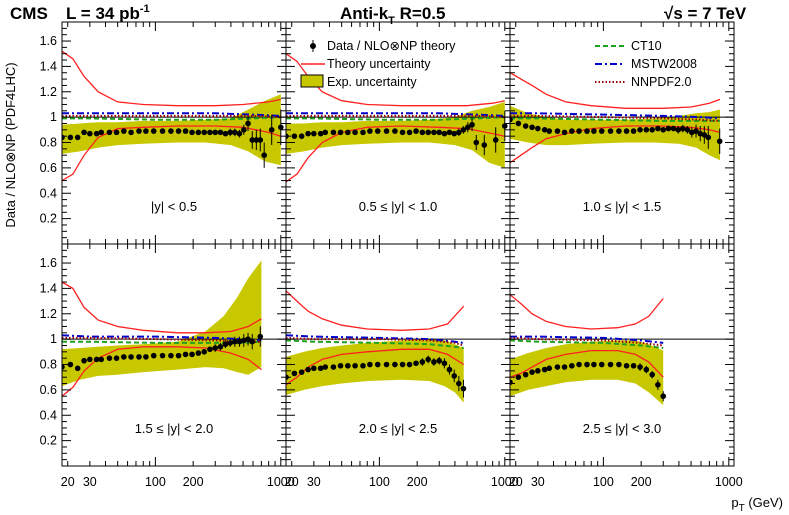 This screenshot has width=789, height=515. What do you see at coordinates (372, 82) in the screenshot?
I see `legend-exp-label: Exp. uncertainty` at bounding box center [372, 82].